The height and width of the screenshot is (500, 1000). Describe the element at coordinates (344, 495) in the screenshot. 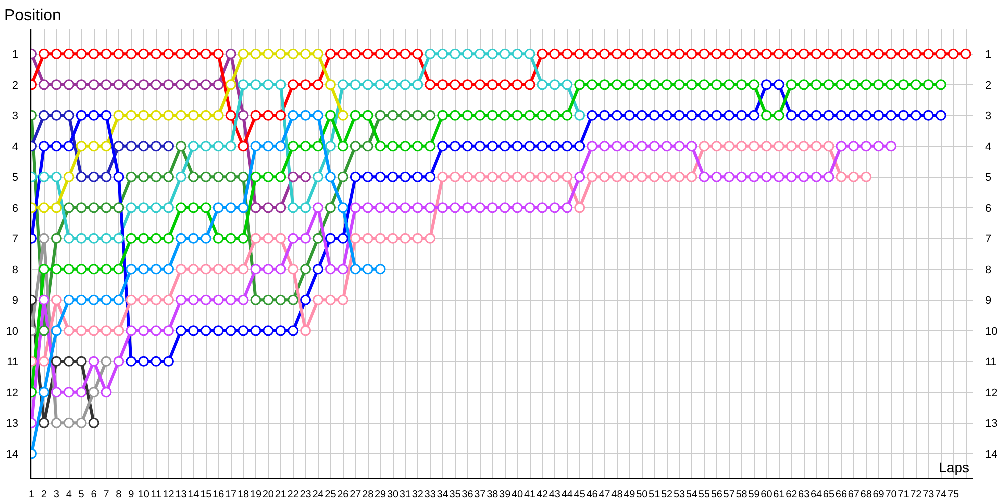

I see `x-tick-label: 26` at that location.